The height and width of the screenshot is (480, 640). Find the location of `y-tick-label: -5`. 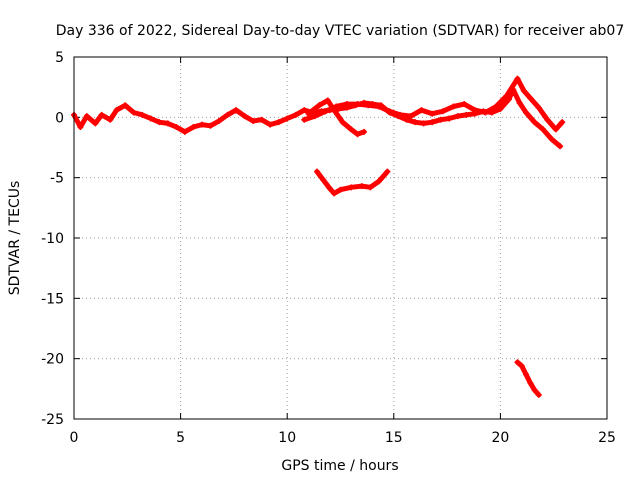

y-tick-label: -5 is located at coordinates (57, 179).